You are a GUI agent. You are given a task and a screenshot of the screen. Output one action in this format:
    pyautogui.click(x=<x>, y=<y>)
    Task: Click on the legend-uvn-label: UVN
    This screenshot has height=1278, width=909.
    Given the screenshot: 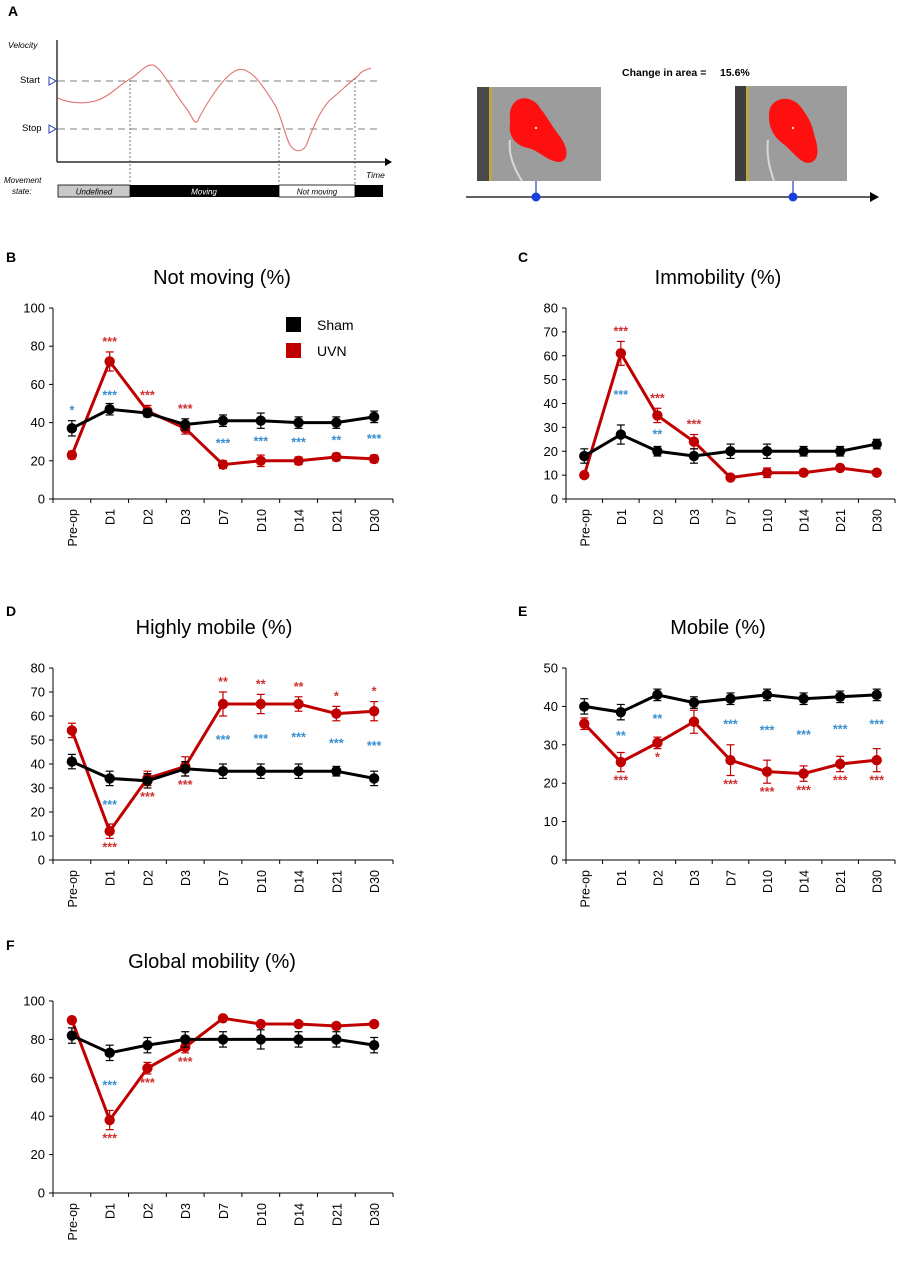 What is the action you would take?
    pyautogui.click(x=332, y=351)
    